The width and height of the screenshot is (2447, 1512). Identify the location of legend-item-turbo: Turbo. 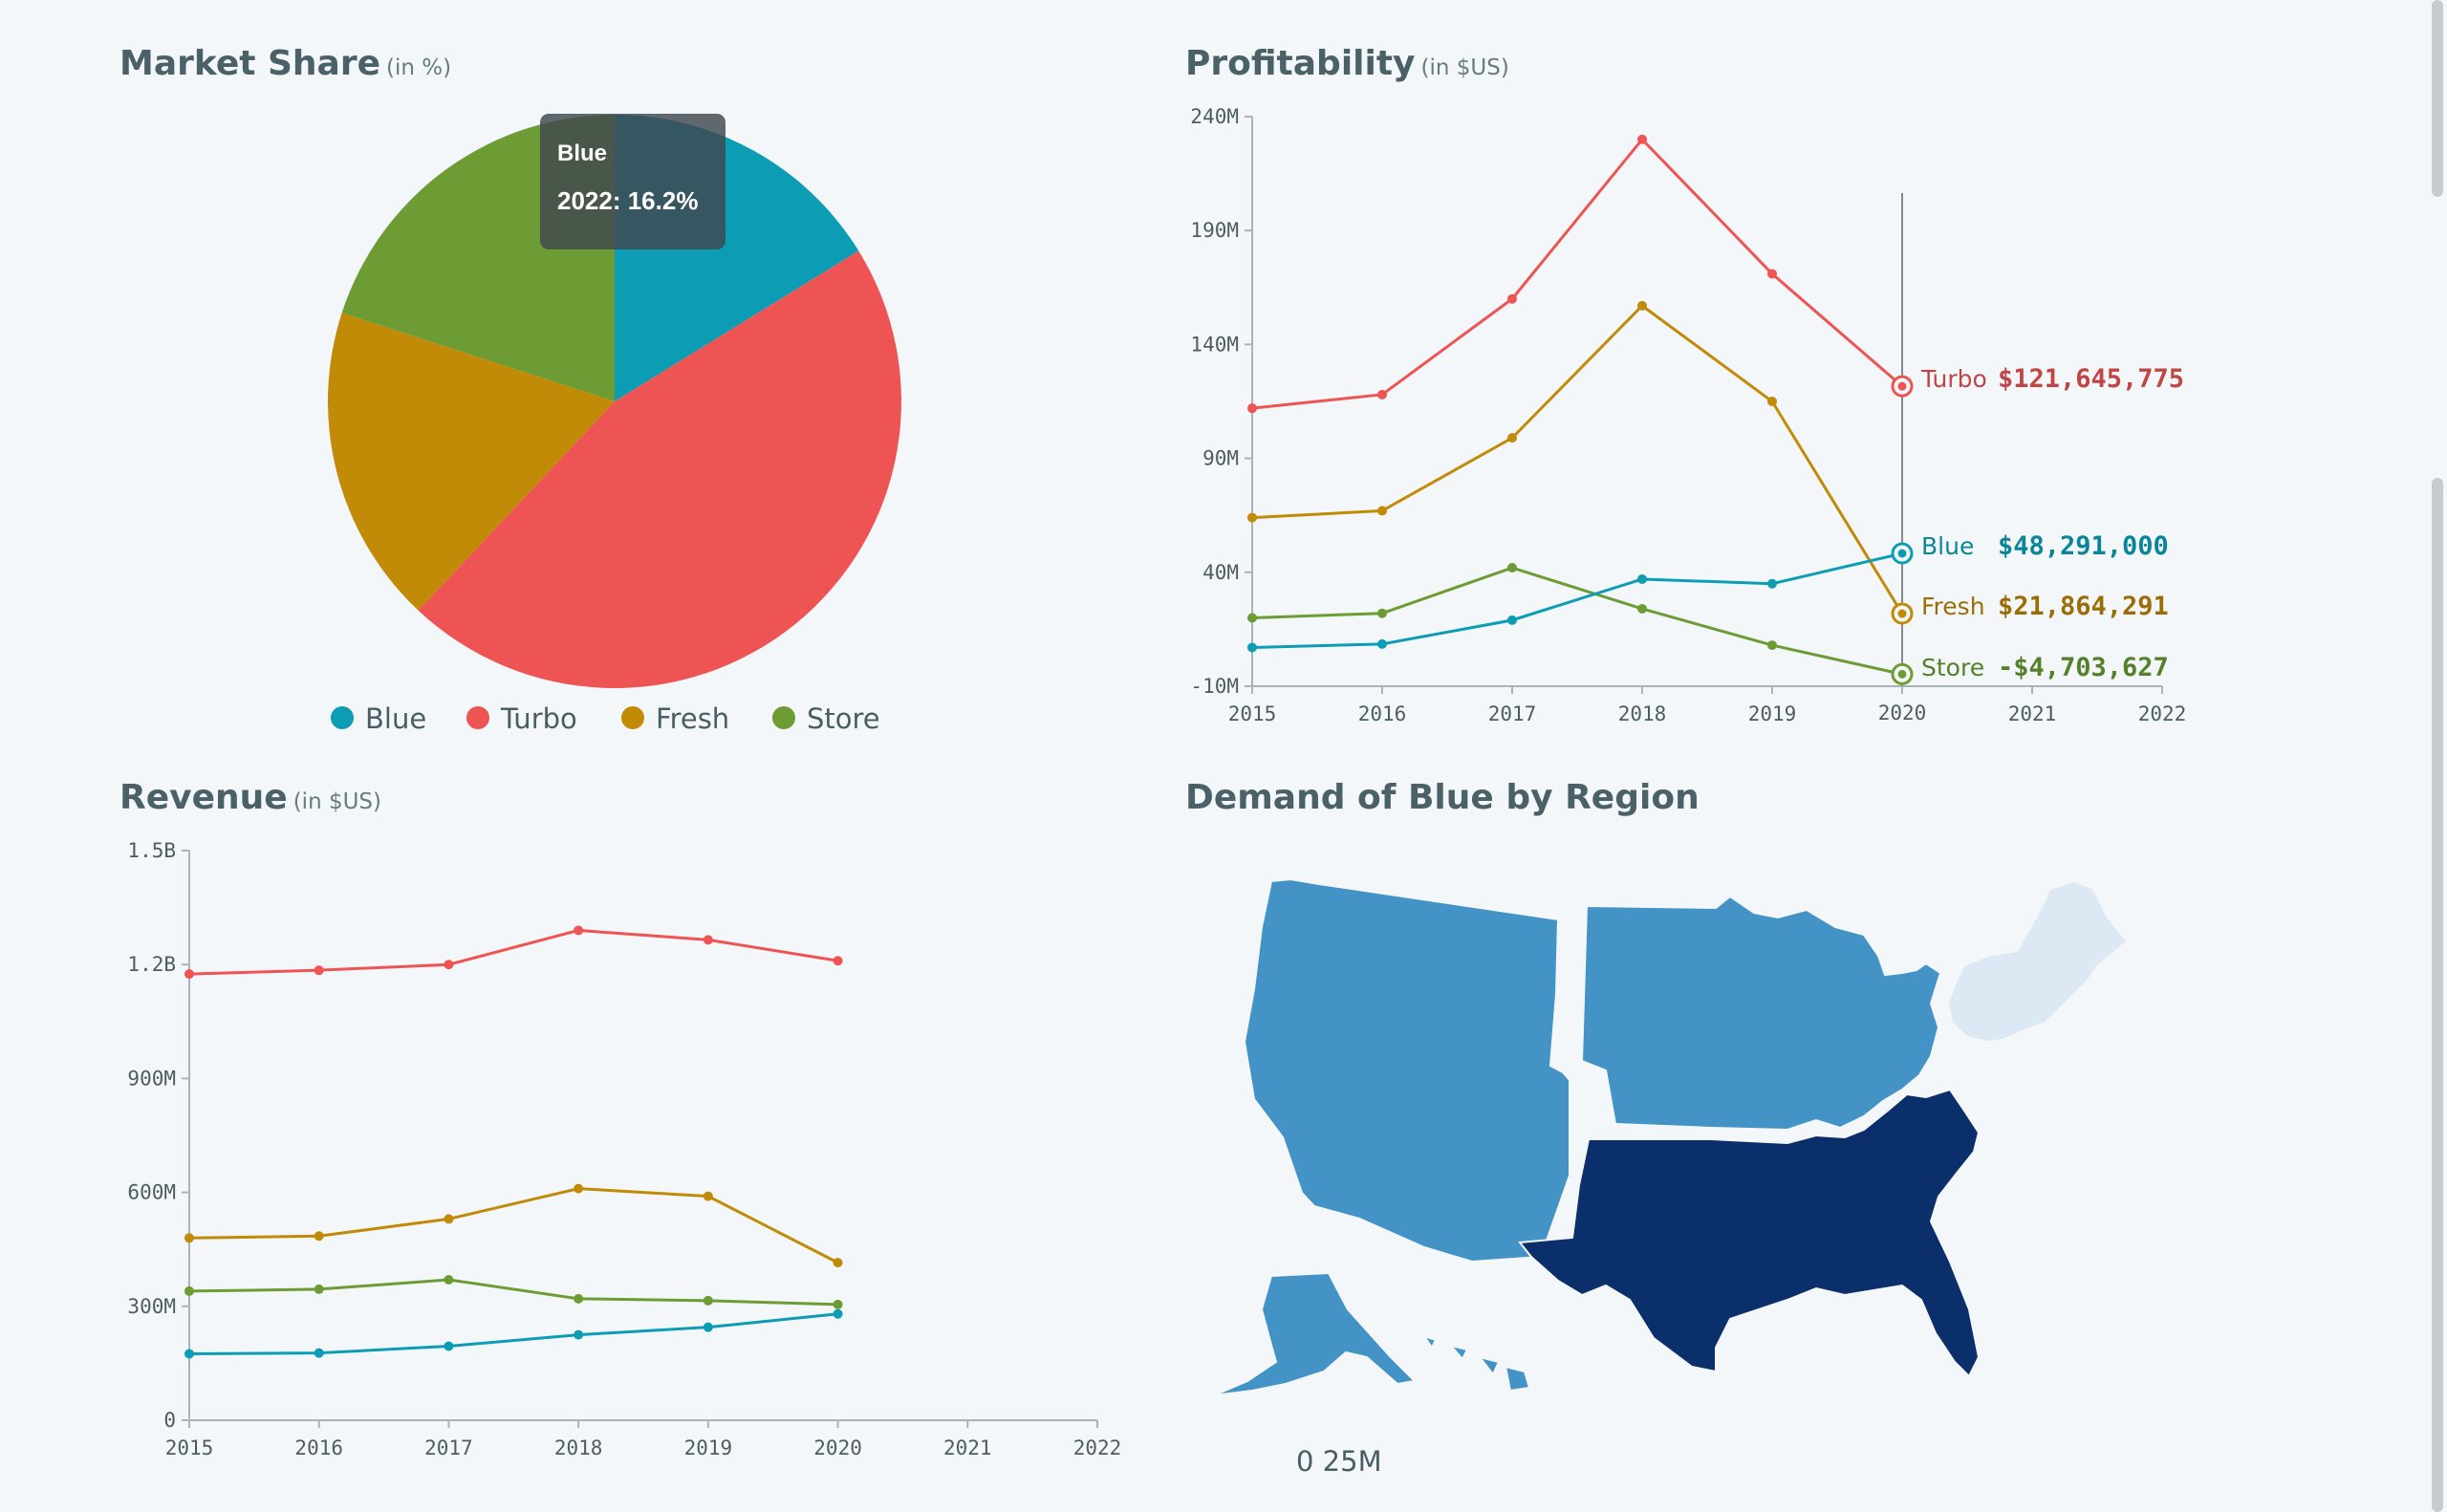
(521, 718).